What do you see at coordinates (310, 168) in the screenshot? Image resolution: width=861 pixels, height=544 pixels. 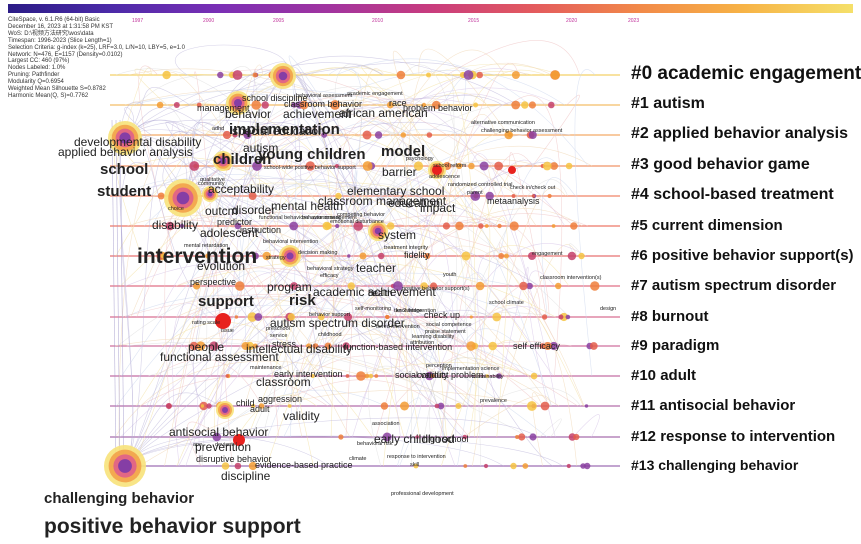 I see `keyword-label: school-wide positive behavior support` at bounding box center [310, 168].